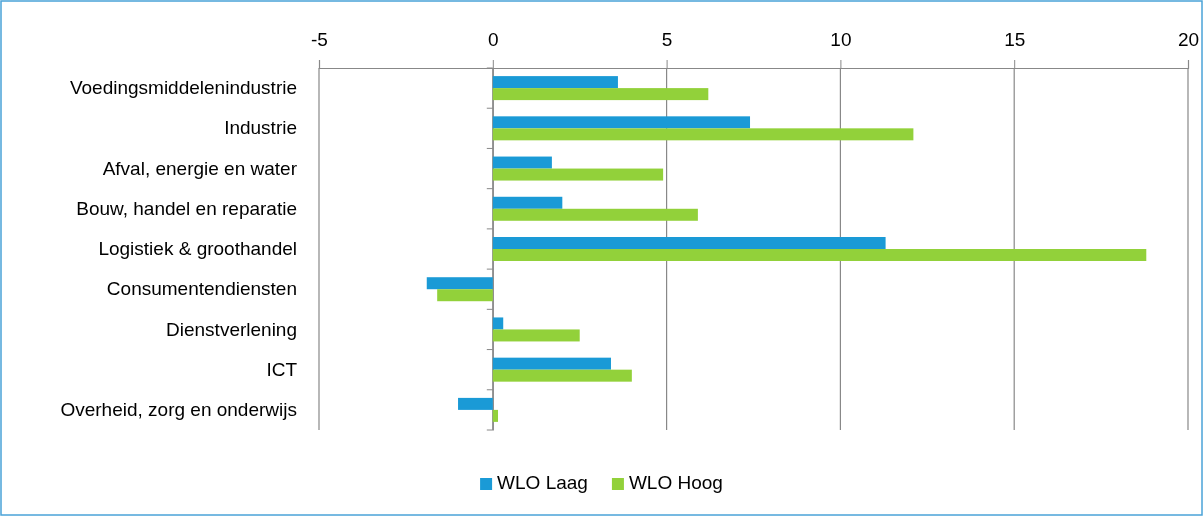 This screenshot has height=516, width=1203. I want to click on legend-label: WLO Hoog, so click(675, 482).